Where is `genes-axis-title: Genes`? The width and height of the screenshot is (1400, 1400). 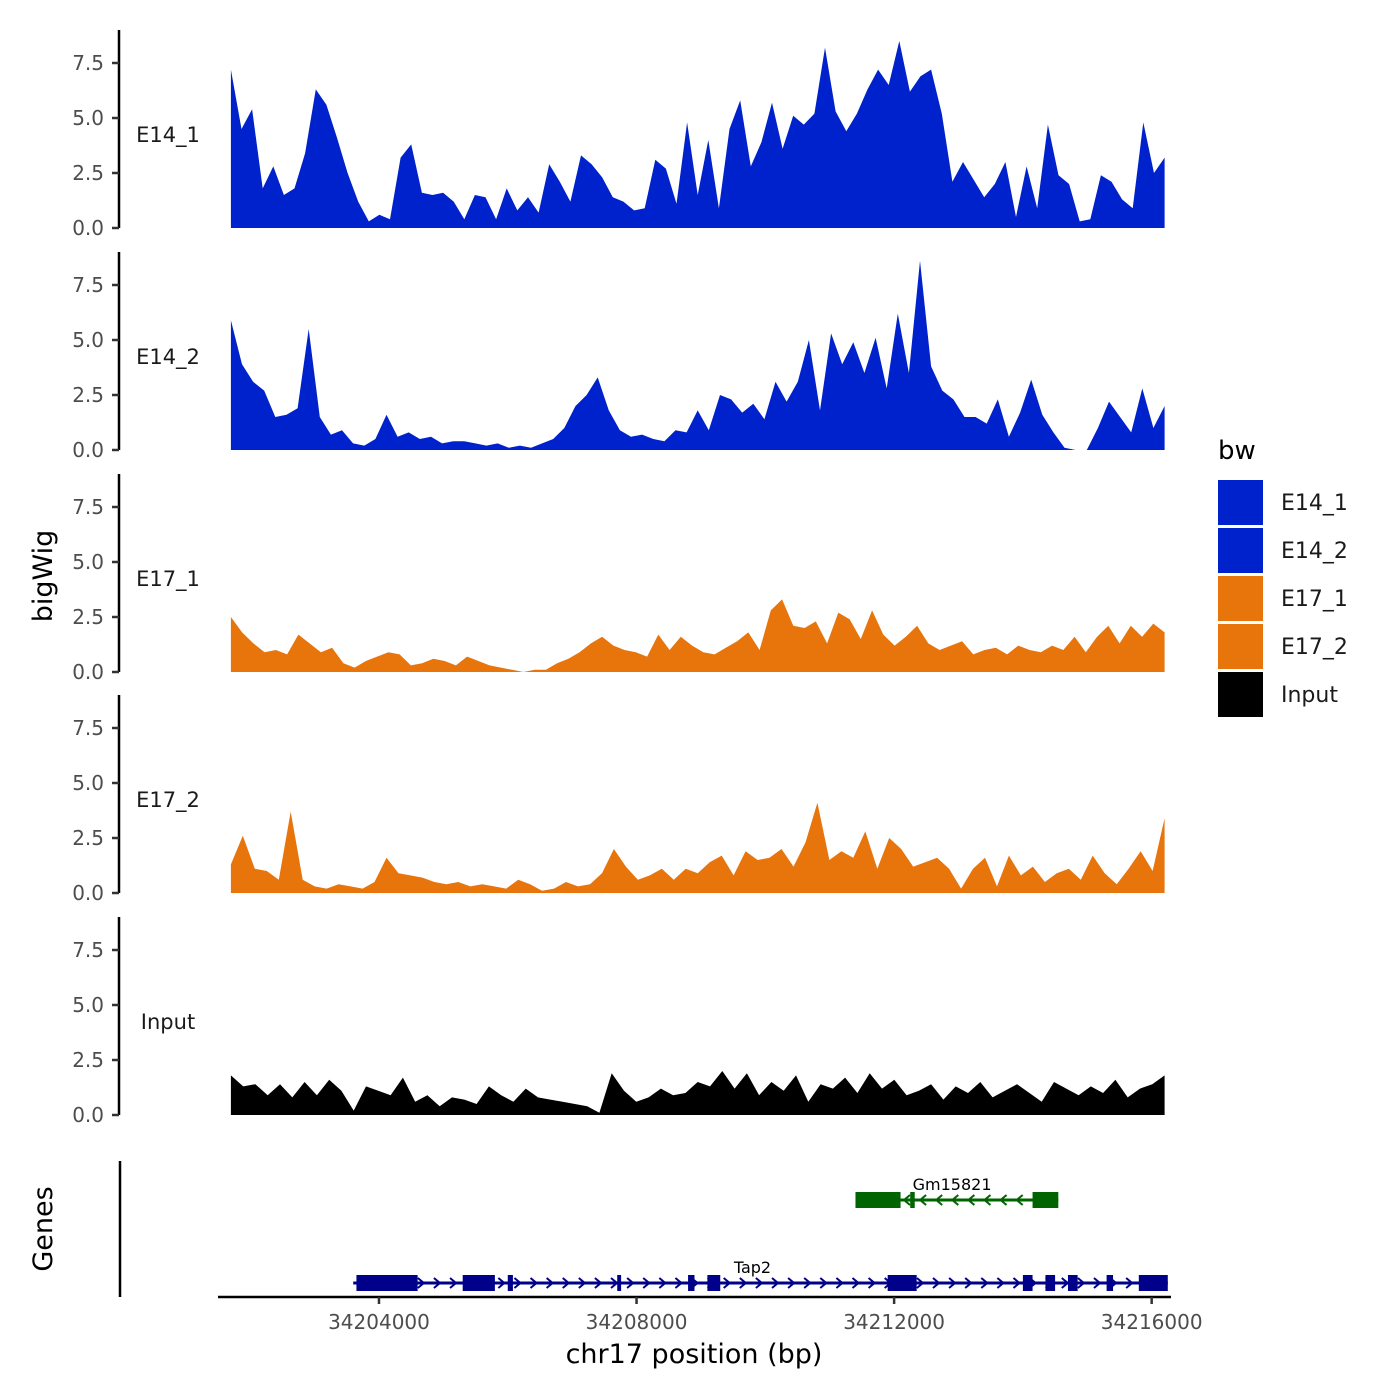
genes-axis-title: Genes is located at coordinates (43, 1228).